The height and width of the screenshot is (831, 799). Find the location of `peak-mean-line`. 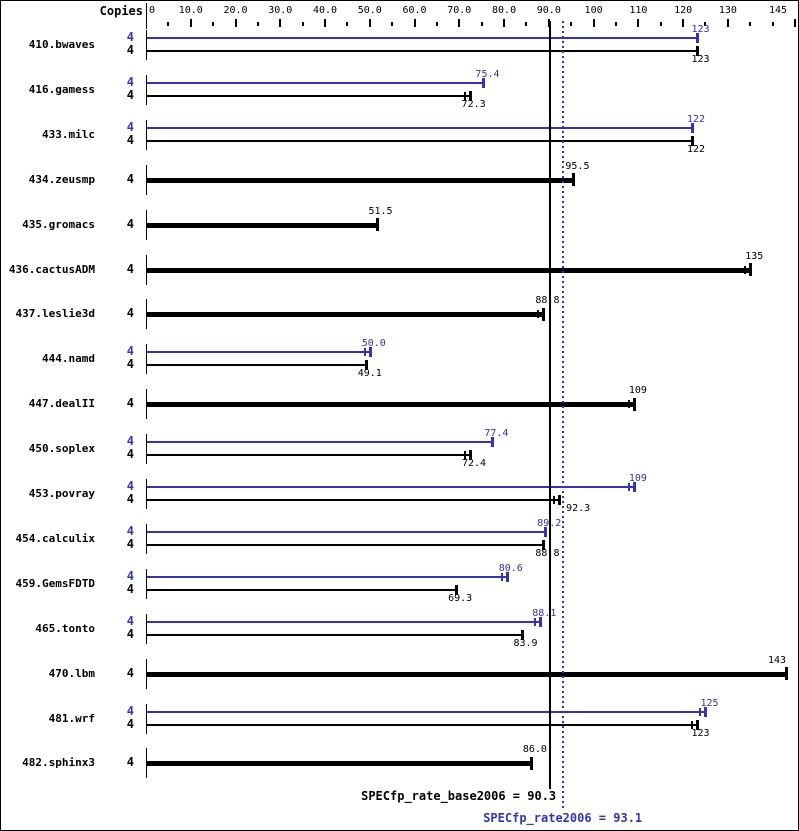

peak-mean-line is located at coordinates (562, 415).